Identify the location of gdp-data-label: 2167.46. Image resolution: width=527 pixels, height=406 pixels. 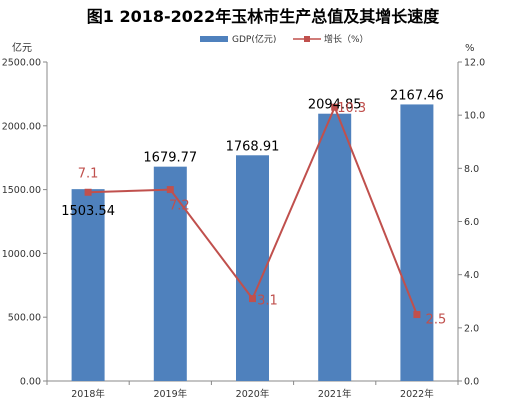
(417, 95).